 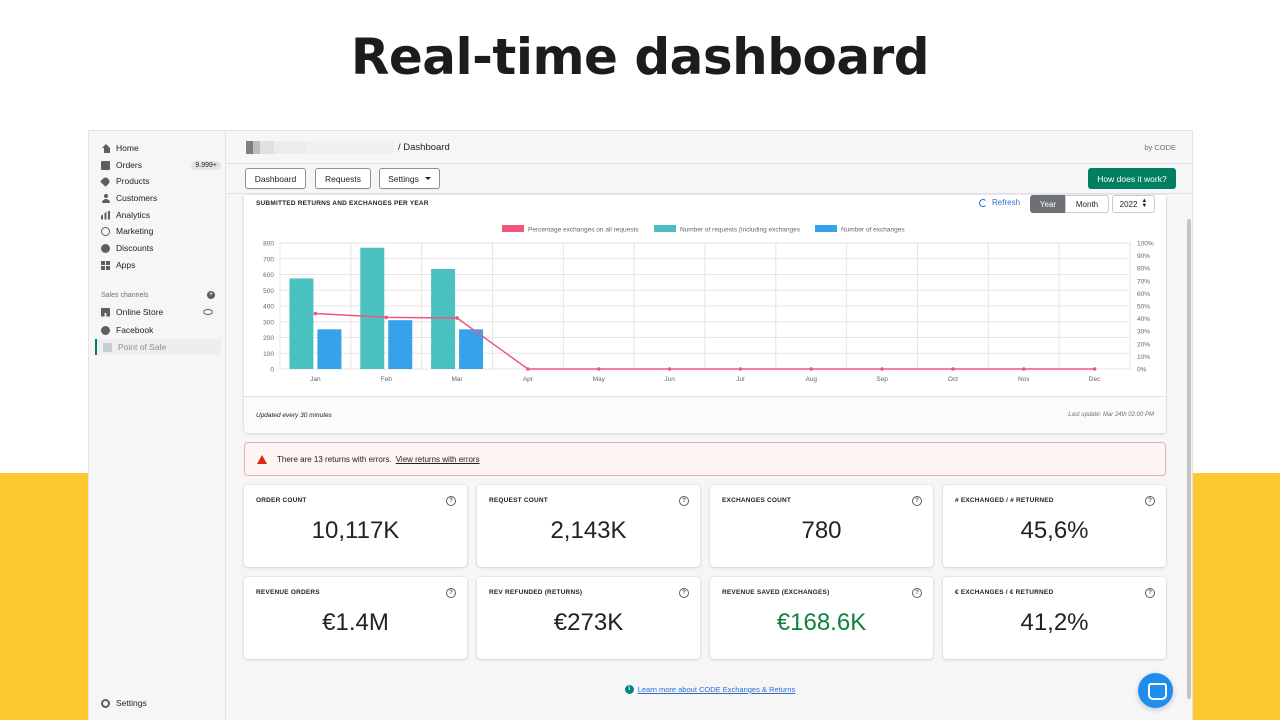 What do you see at coordinates (158, 265) in the screenshot?
I see `sidebar-item-apps: Apps` at bounding box center [158, 265].